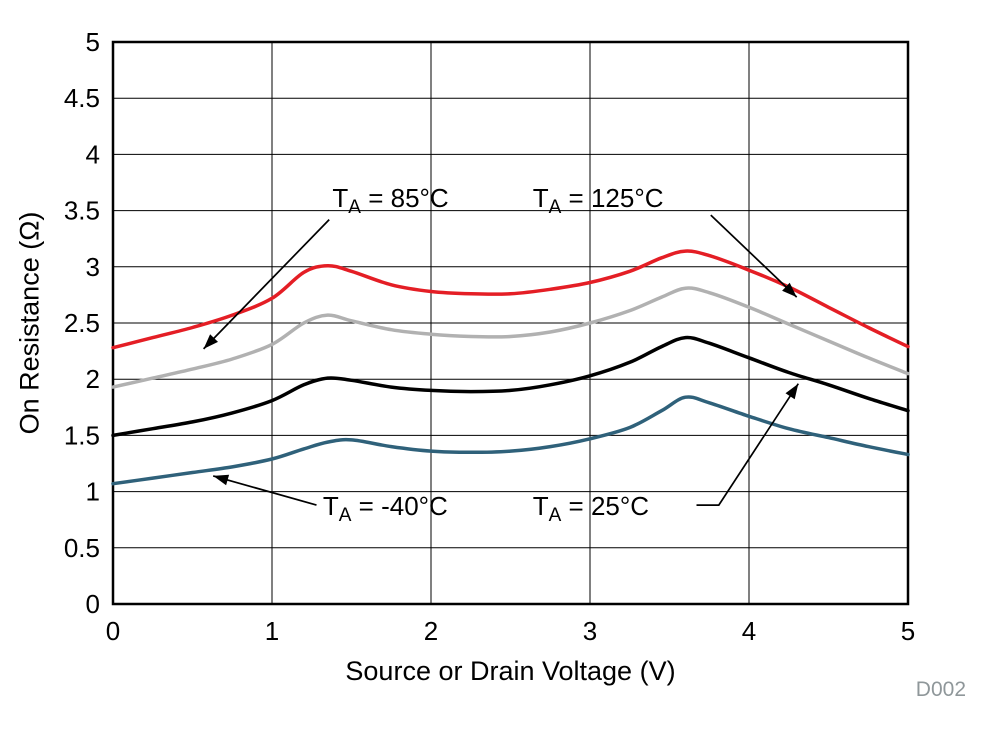 The width and height of the screenshot is (990, 734). What do you see at coordinates (598, 200) in the screenshot?
I see `svg-text: TA = 125°C` at bounding box center [598, 200].